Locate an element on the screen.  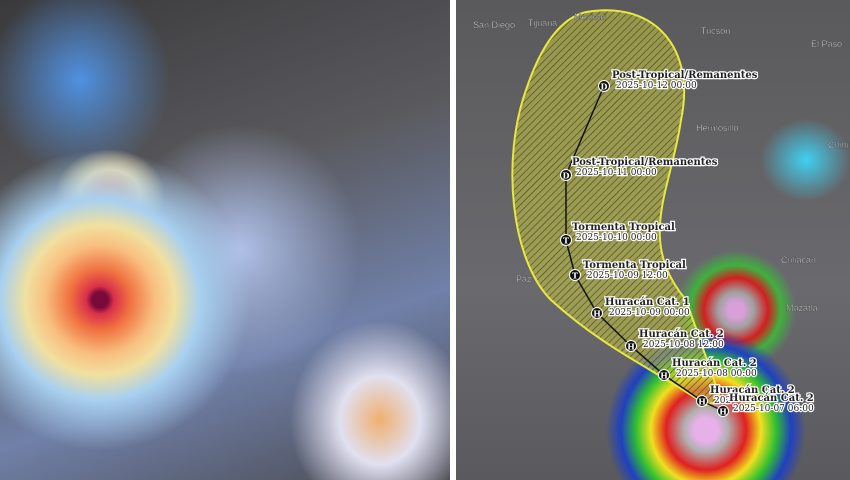
city-label: Paz is located at coordinates (524, 279).